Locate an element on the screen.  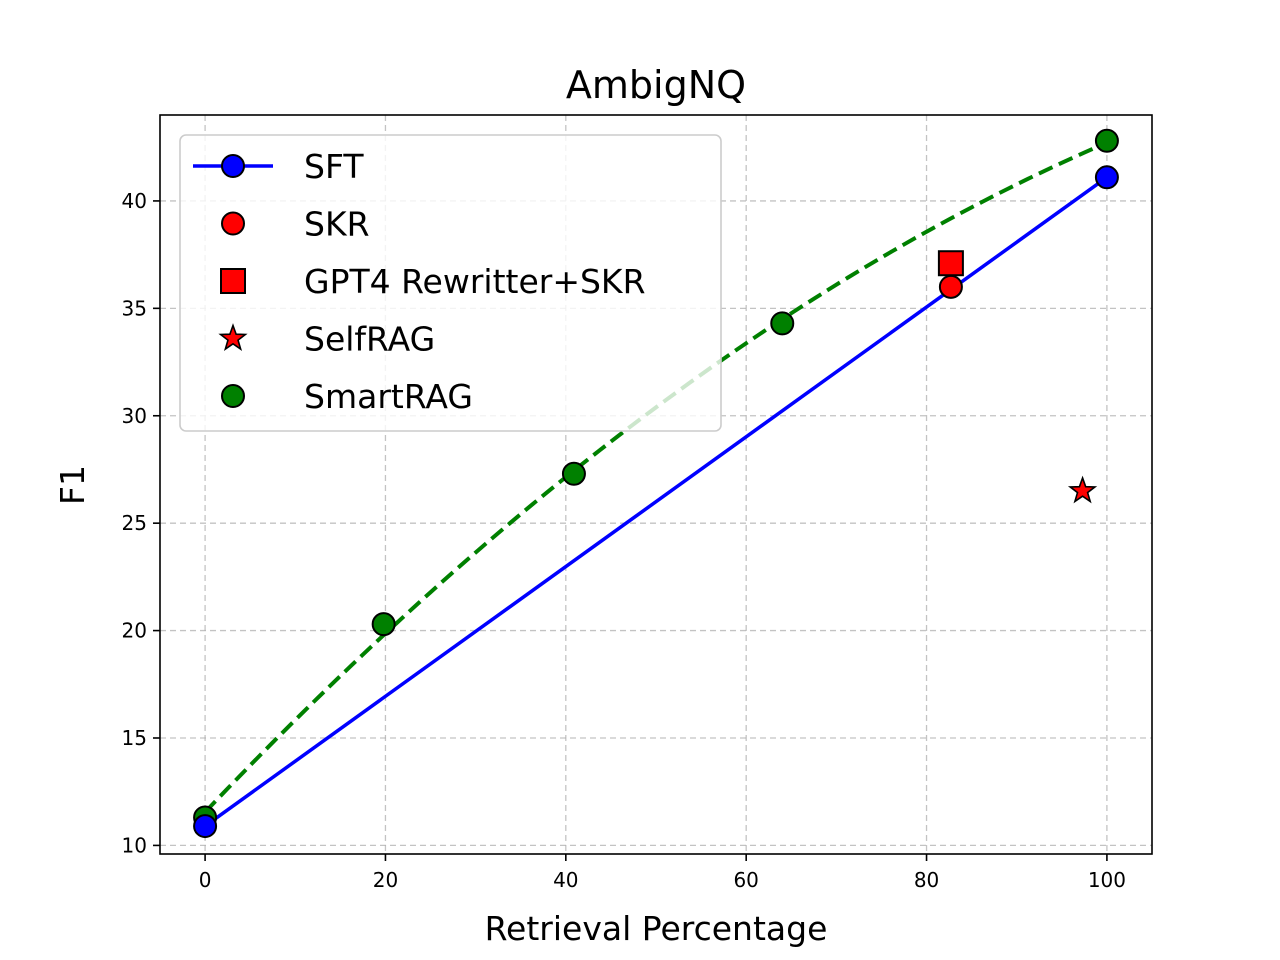
y-axis-label: F1 is located at coordinates (72, 485).